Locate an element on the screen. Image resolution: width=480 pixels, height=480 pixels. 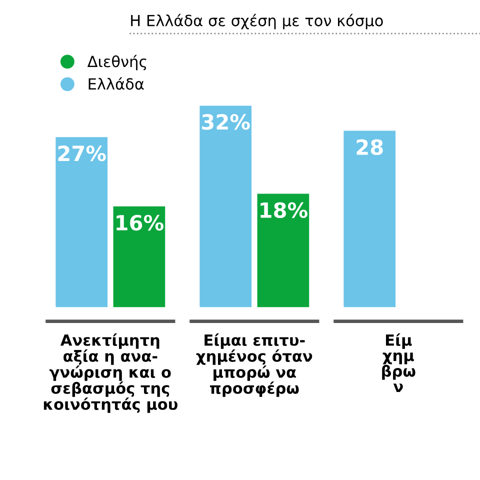
data-label: 18% is located at coordinates (284, 210).